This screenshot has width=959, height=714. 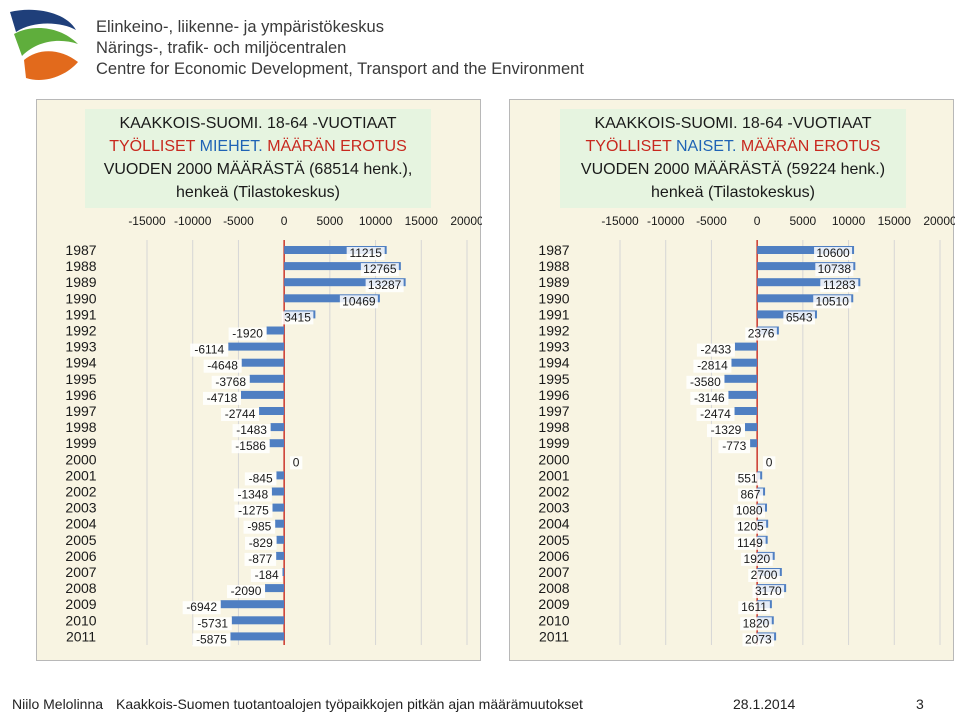 What do you see at coordinates (250, 446) in the screenshot?
I see `data-label: -1586` at bounding box center [250, 446].